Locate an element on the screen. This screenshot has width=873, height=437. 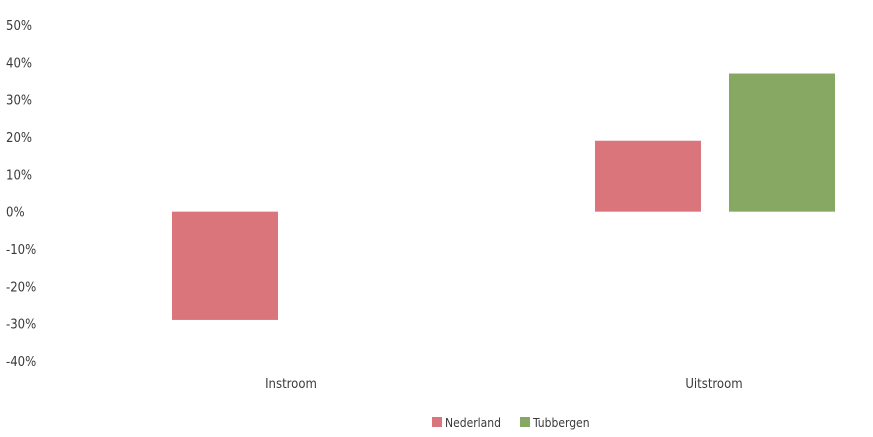
y-tick-label: -30% is located at coordinates (21, 325).